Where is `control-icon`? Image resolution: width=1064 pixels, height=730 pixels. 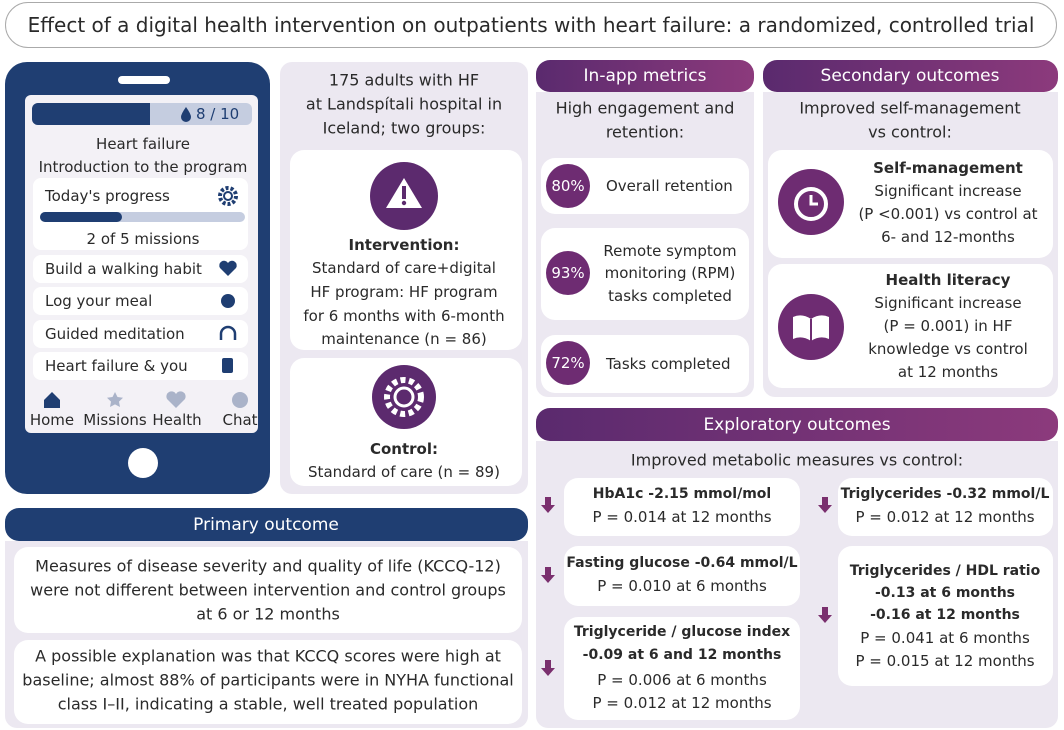
control-icon is located at coordinates (404, 397).